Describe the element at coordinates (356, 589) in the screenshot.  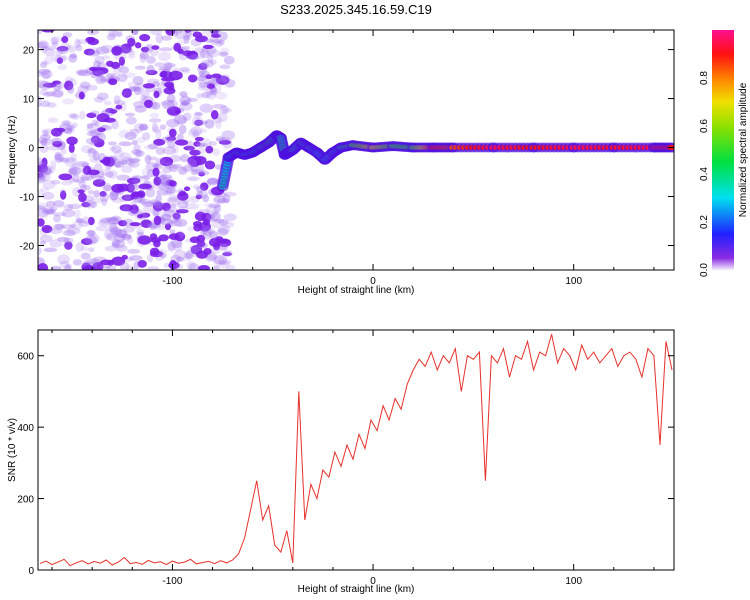
I see `bottom-xlabel: Height of straight line (km)` at that location.